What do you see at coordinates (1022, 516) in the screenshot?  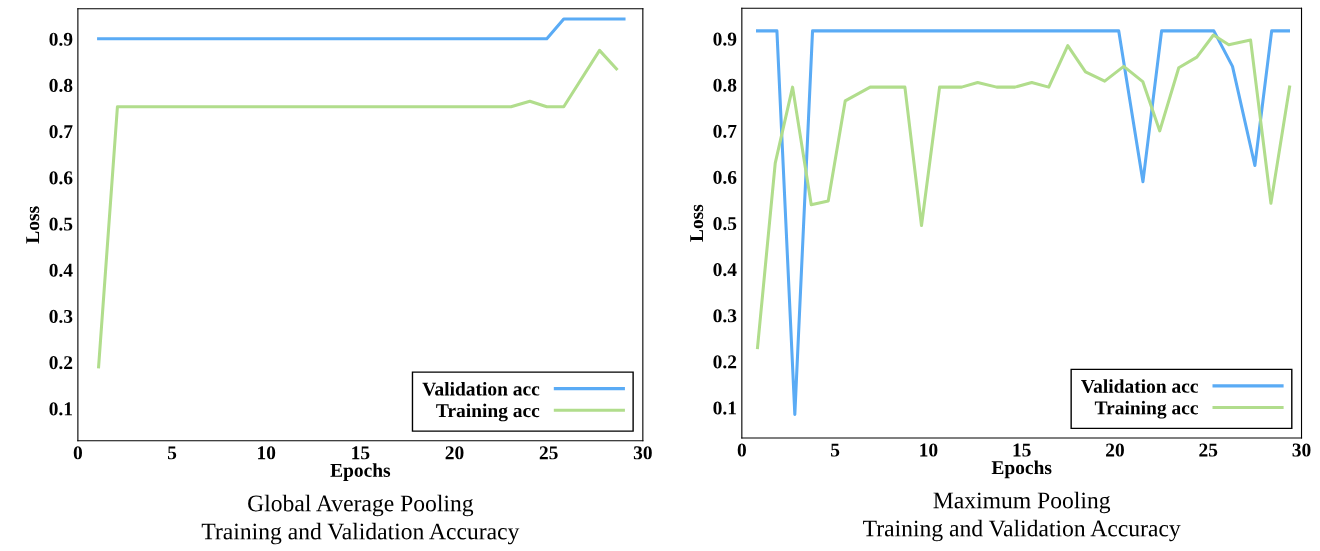 I see `text: Maximum Pooling Training and Validation Accuracy` at bounding box center [1022, 516].